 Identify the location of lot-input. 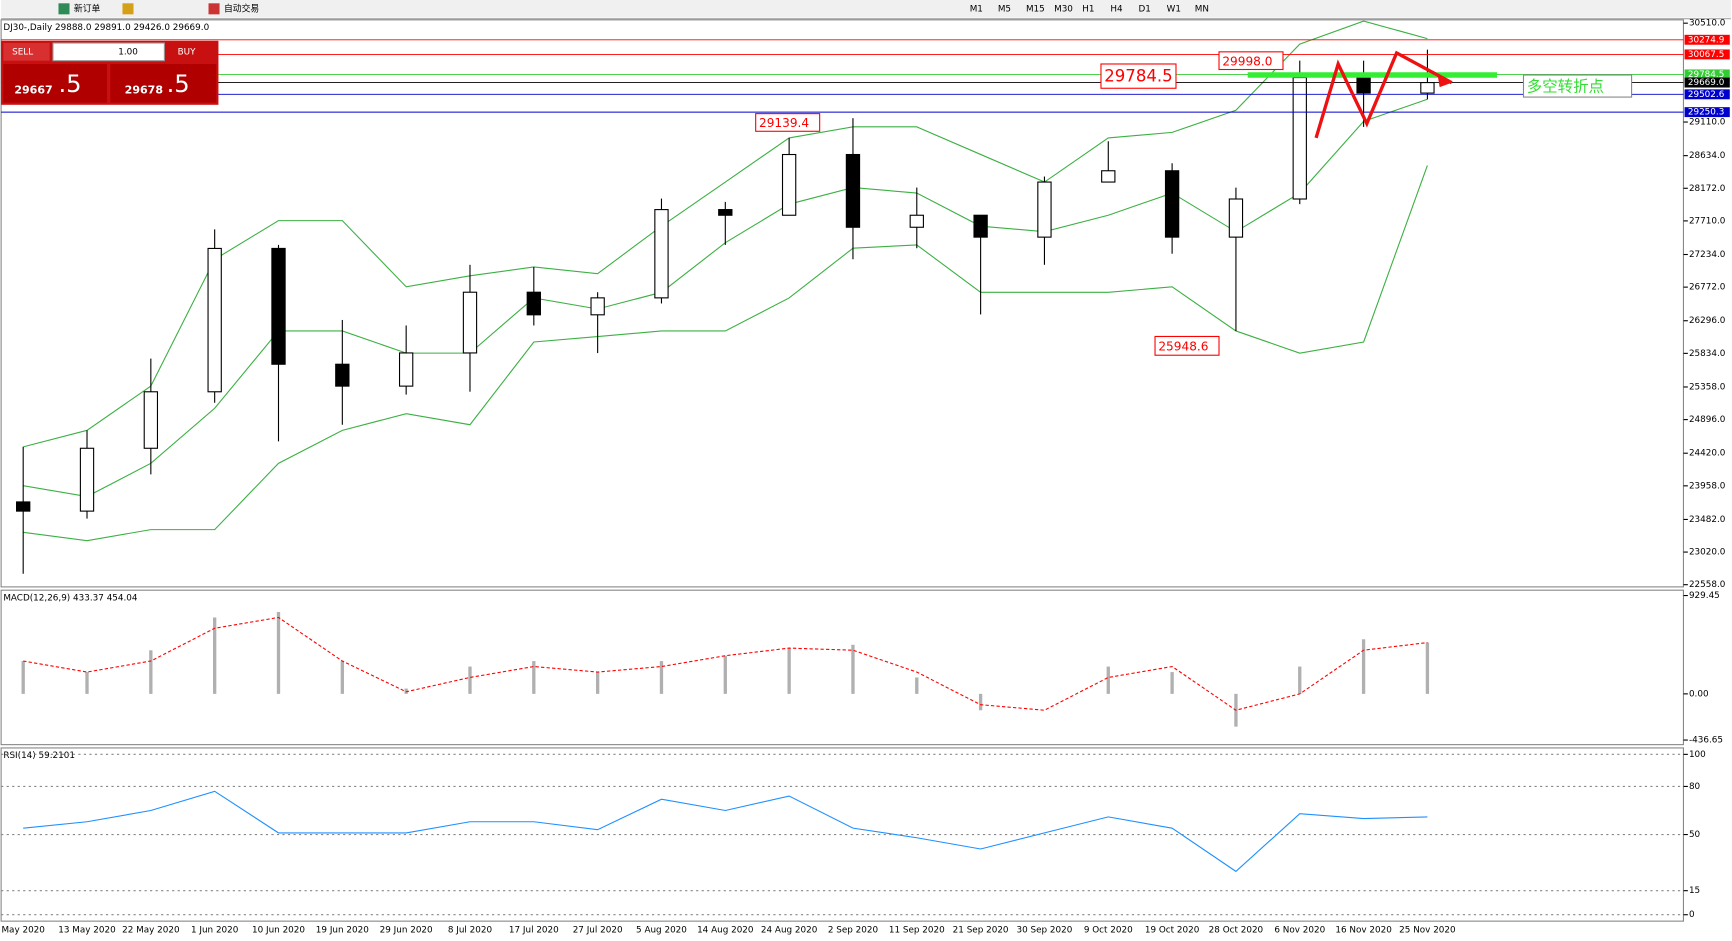
(108, 52).